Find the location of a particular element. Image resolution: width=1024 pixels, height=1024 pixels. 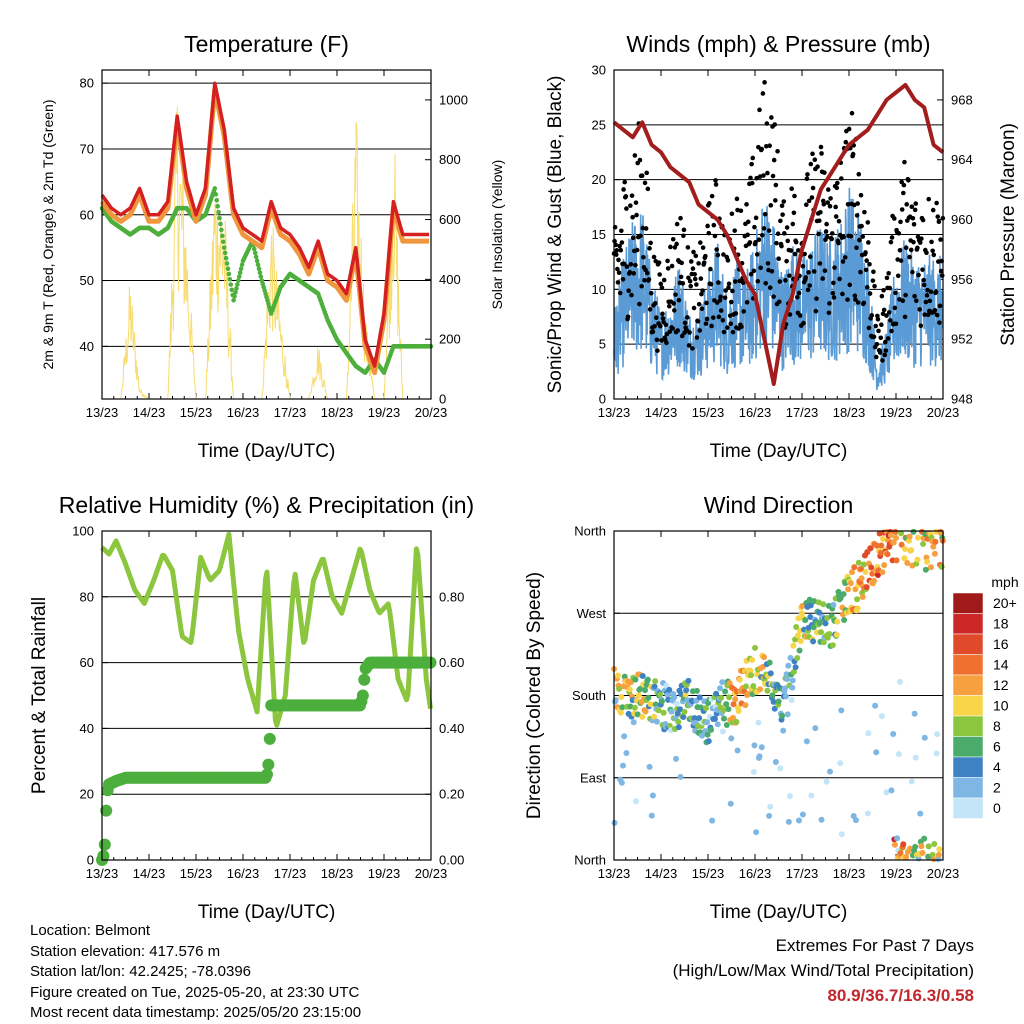

y-tick-label: 100 is located at coordinates (83, 531).